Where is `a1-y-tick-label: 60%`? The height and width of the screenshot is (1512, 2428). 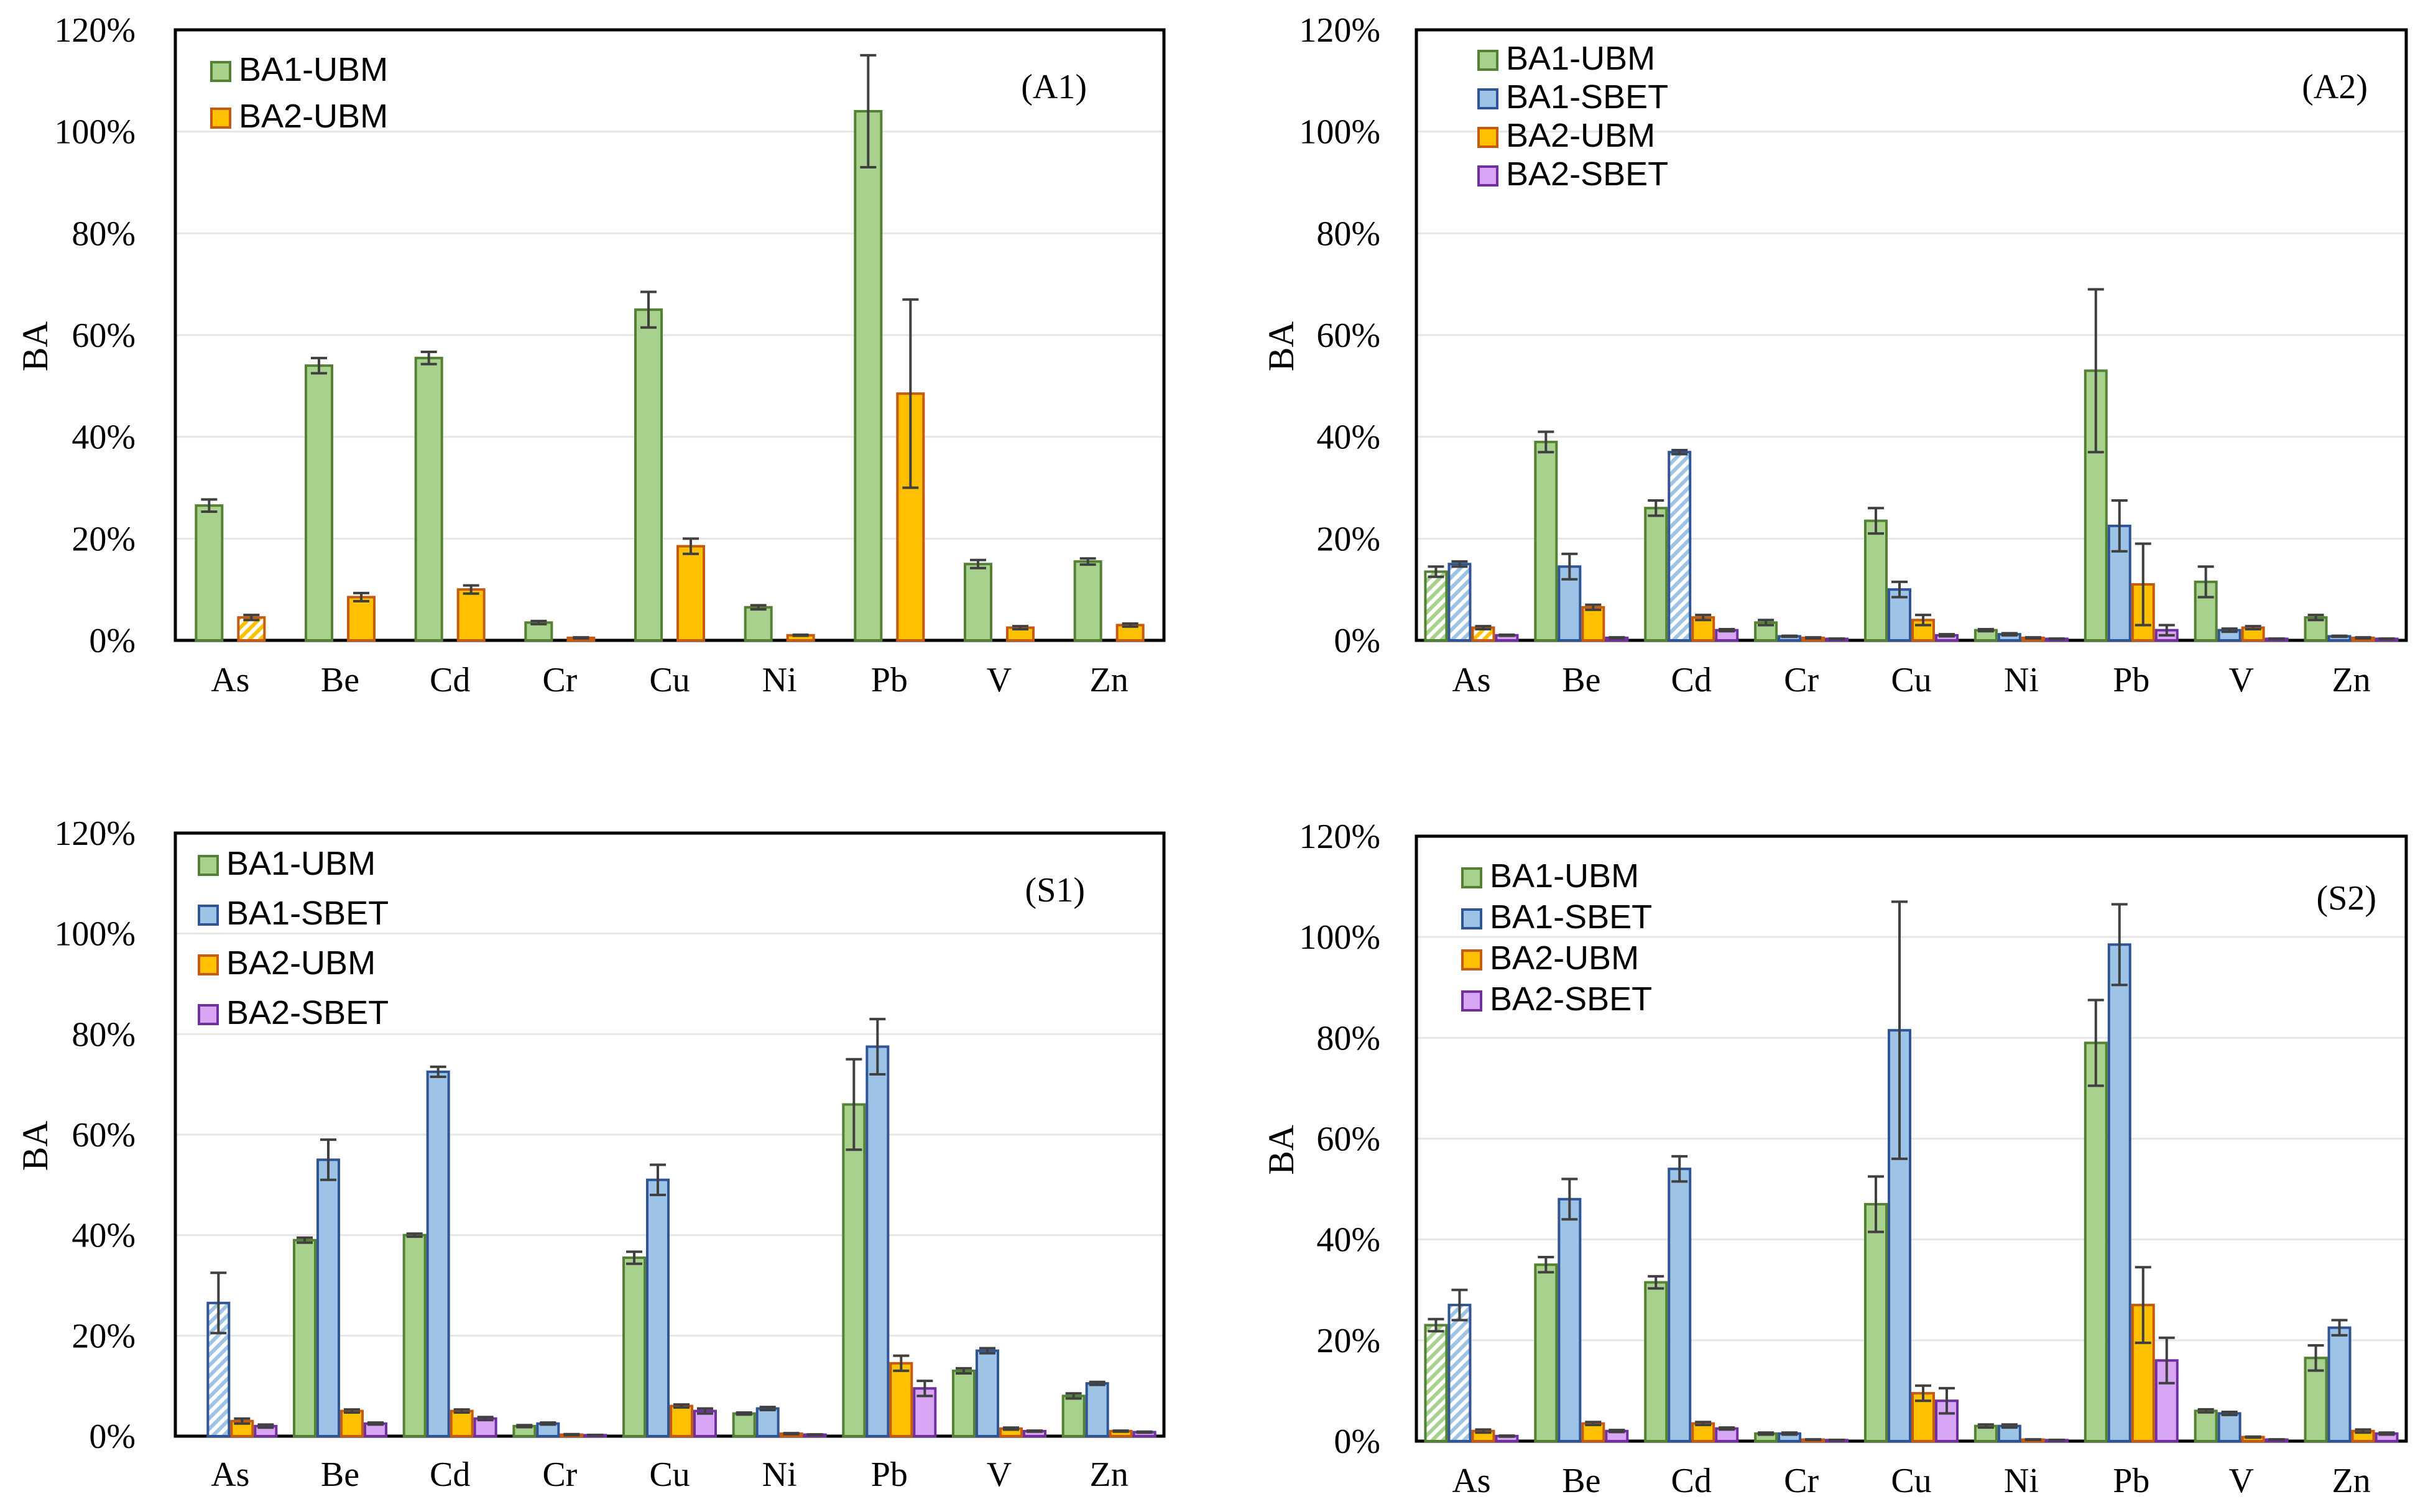
a1-y-tick-label: 60% is located at coordinates (104, 335).